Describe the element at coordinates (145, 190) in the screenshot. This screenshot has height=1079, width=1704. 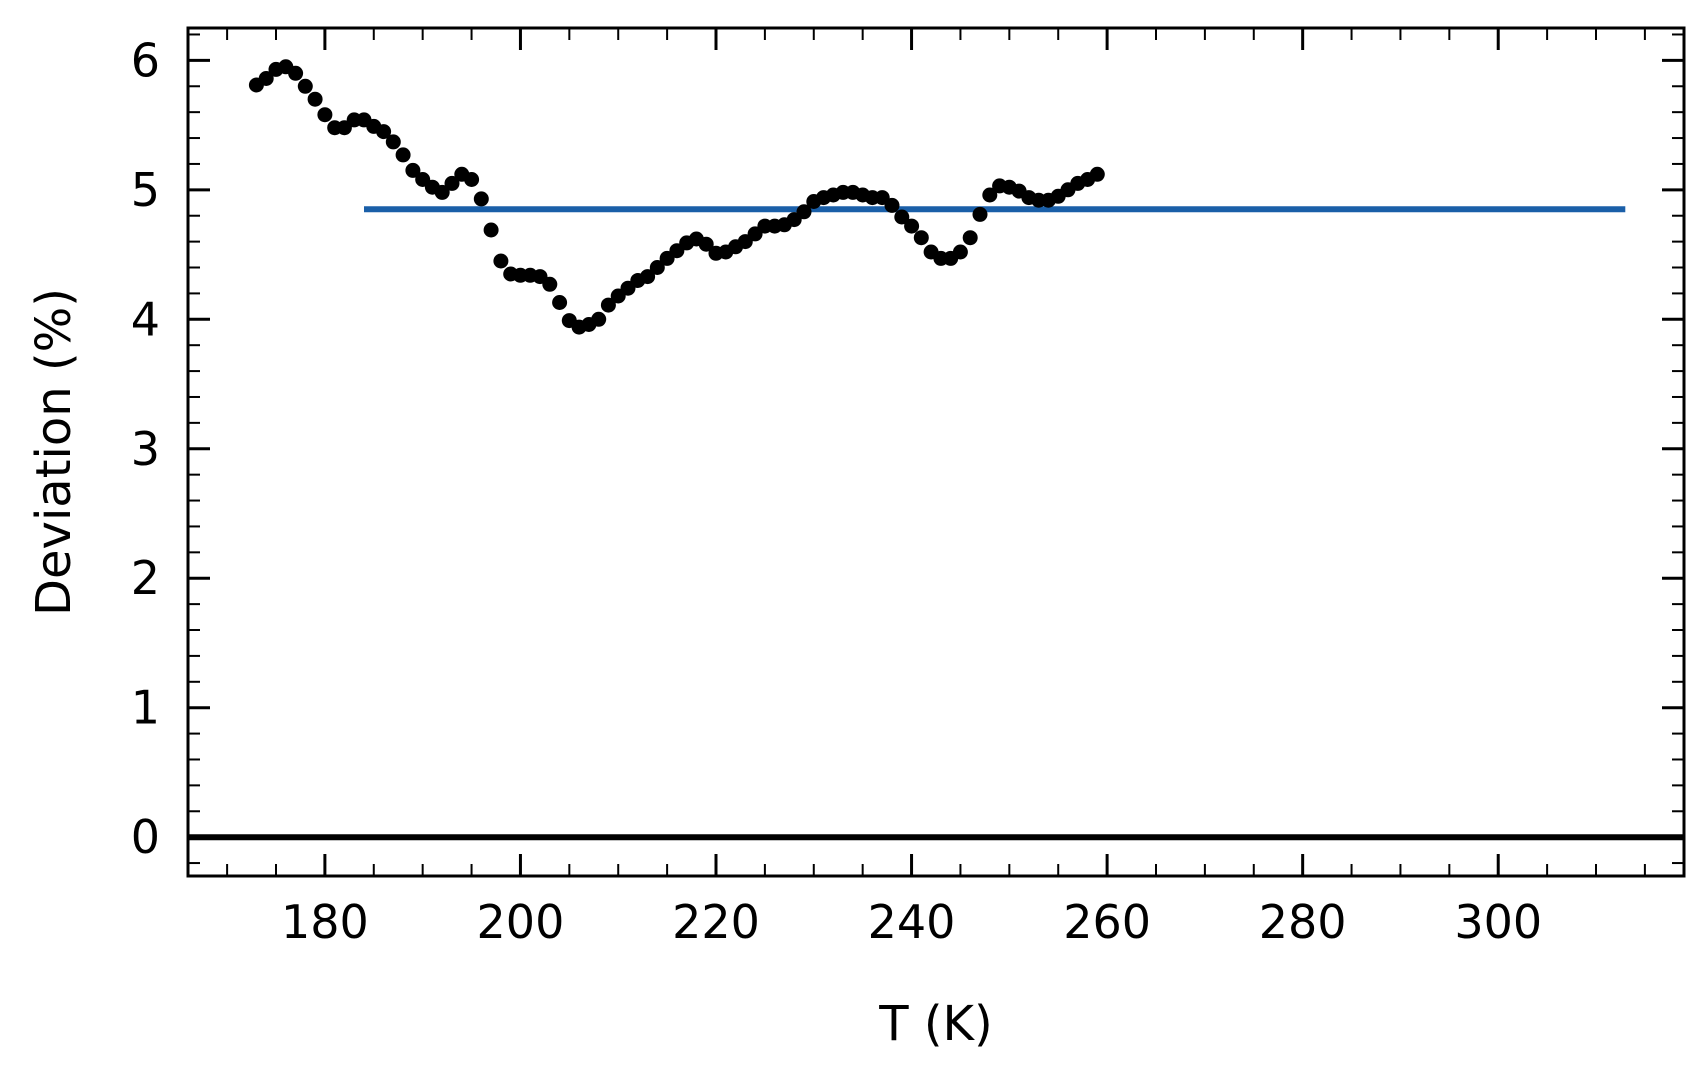
I see `y-tick-label: 5` at that location.